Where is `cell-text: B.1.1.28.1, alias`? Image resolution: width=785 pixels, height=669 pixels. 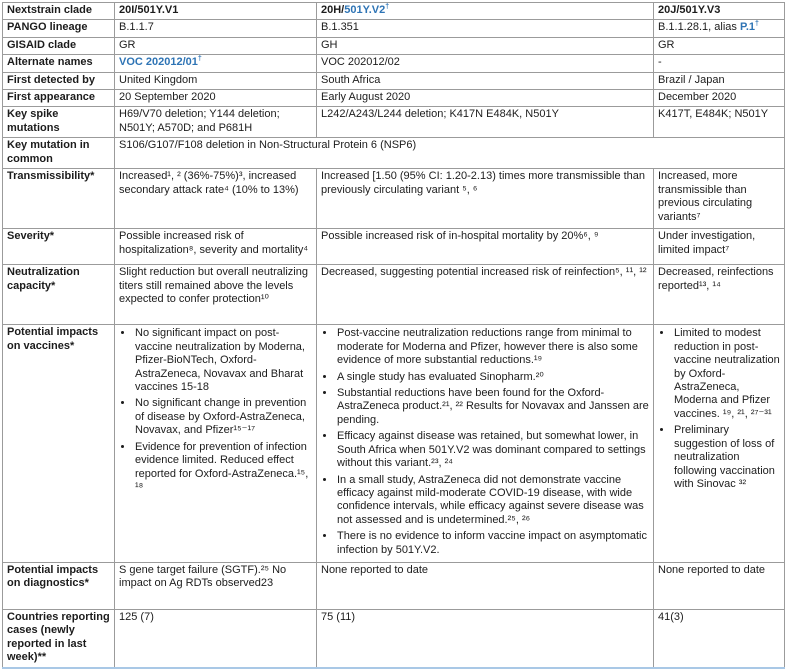 cell-text: B.1.1.28.1, alias is located at coordinates (699, 27).